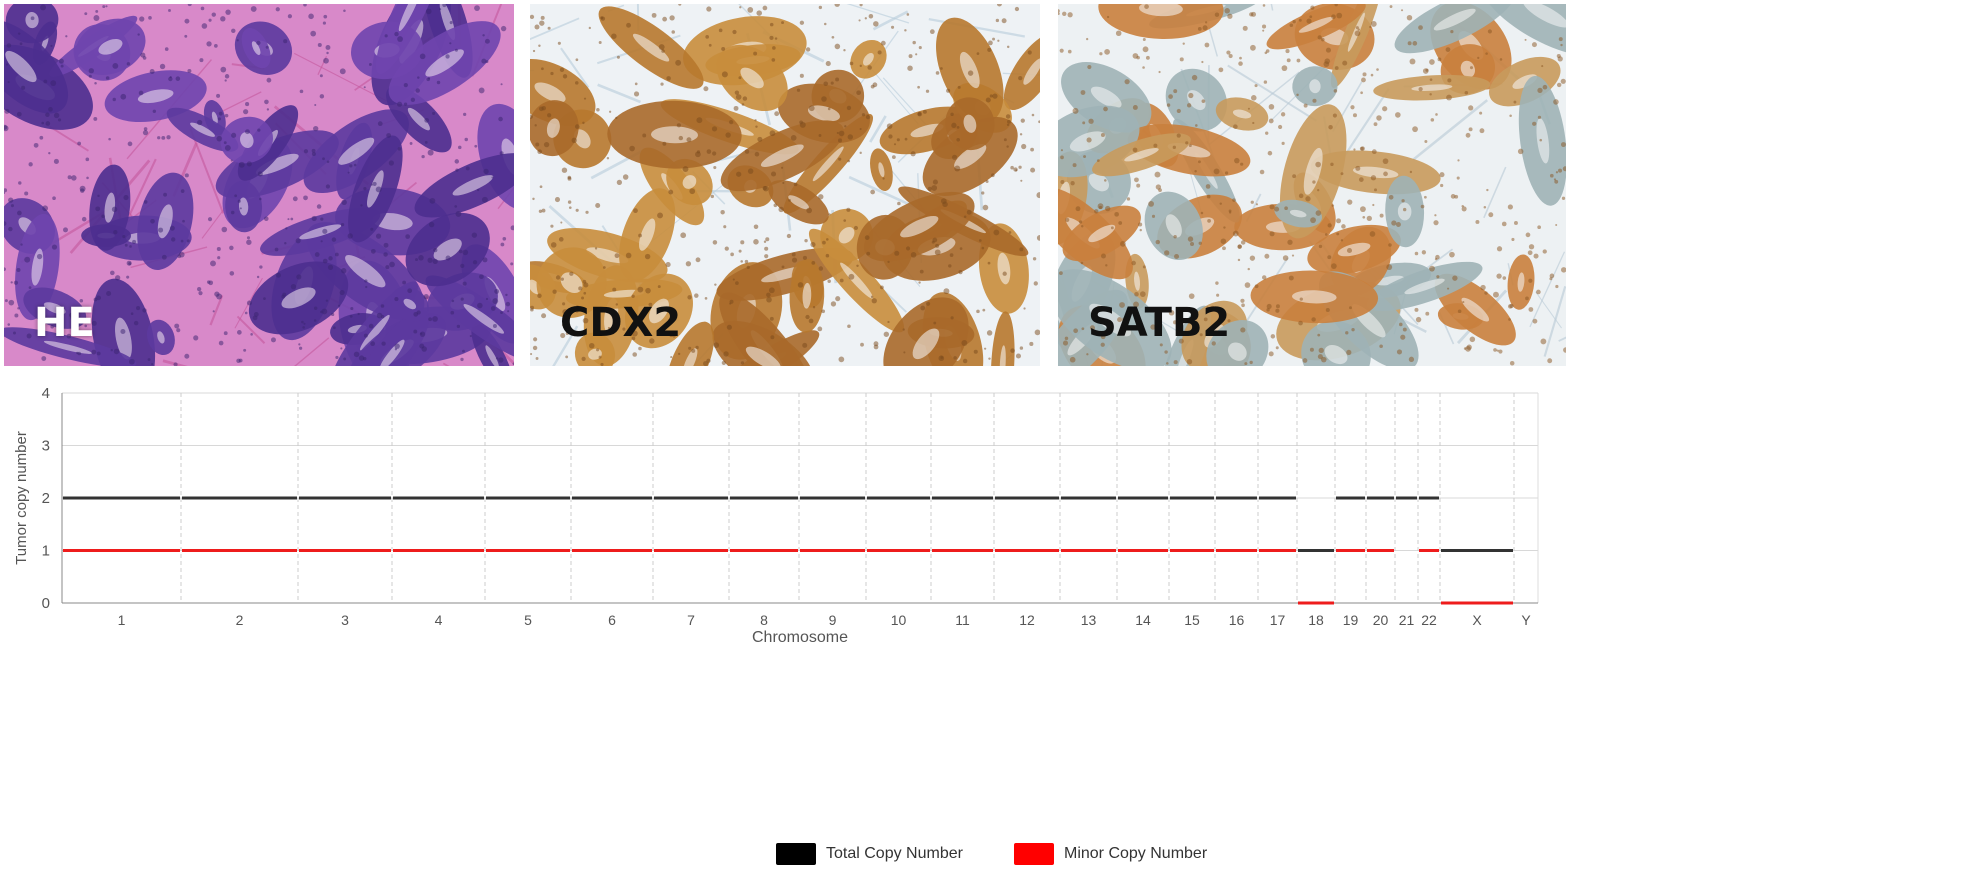  What do you see at coordinates (64, 323) in the screenshot?
I see `he-panel-label: HE` at bounding box center [64, 323].